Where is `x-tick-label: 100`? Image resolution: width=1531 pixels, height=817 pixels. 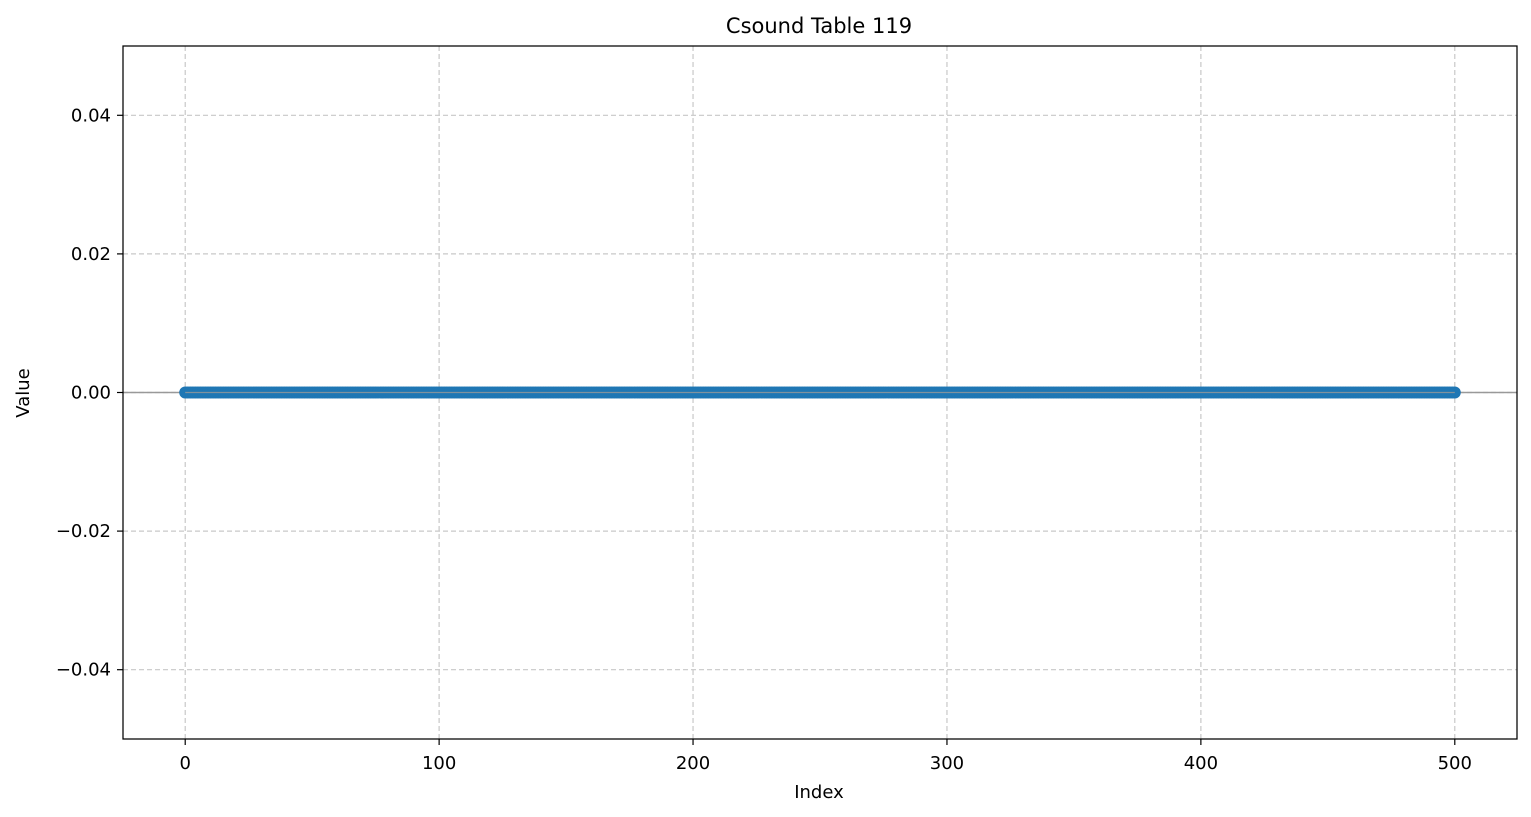
x-tick-label: 100 is located at coordinates (439, 763).